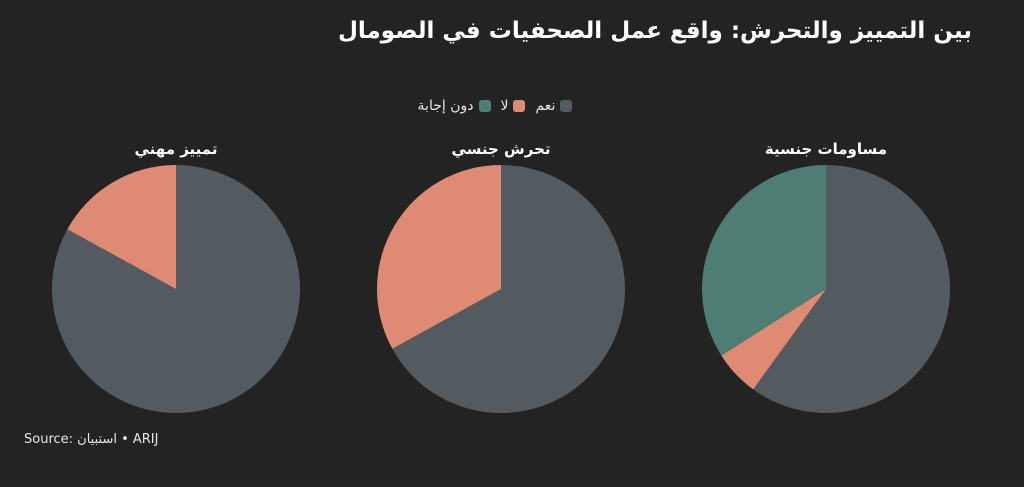  I want to click on legend-item-no-answer: دون إجابة, so click(454, 106).